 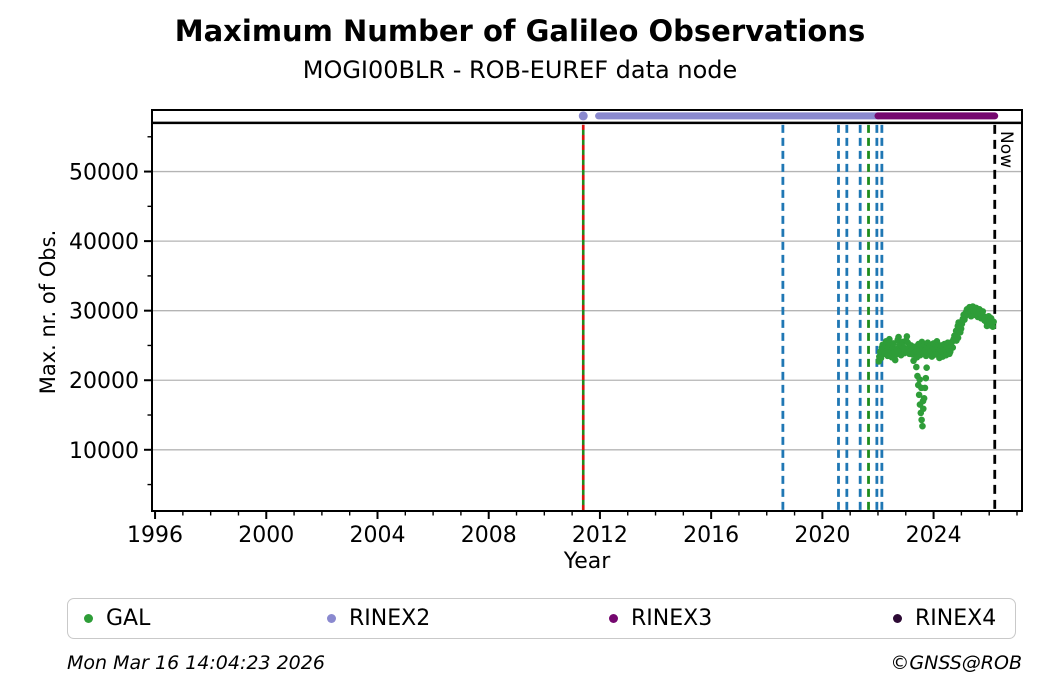 I want to click on svg-text: 2020, so click(x=822, y=535).